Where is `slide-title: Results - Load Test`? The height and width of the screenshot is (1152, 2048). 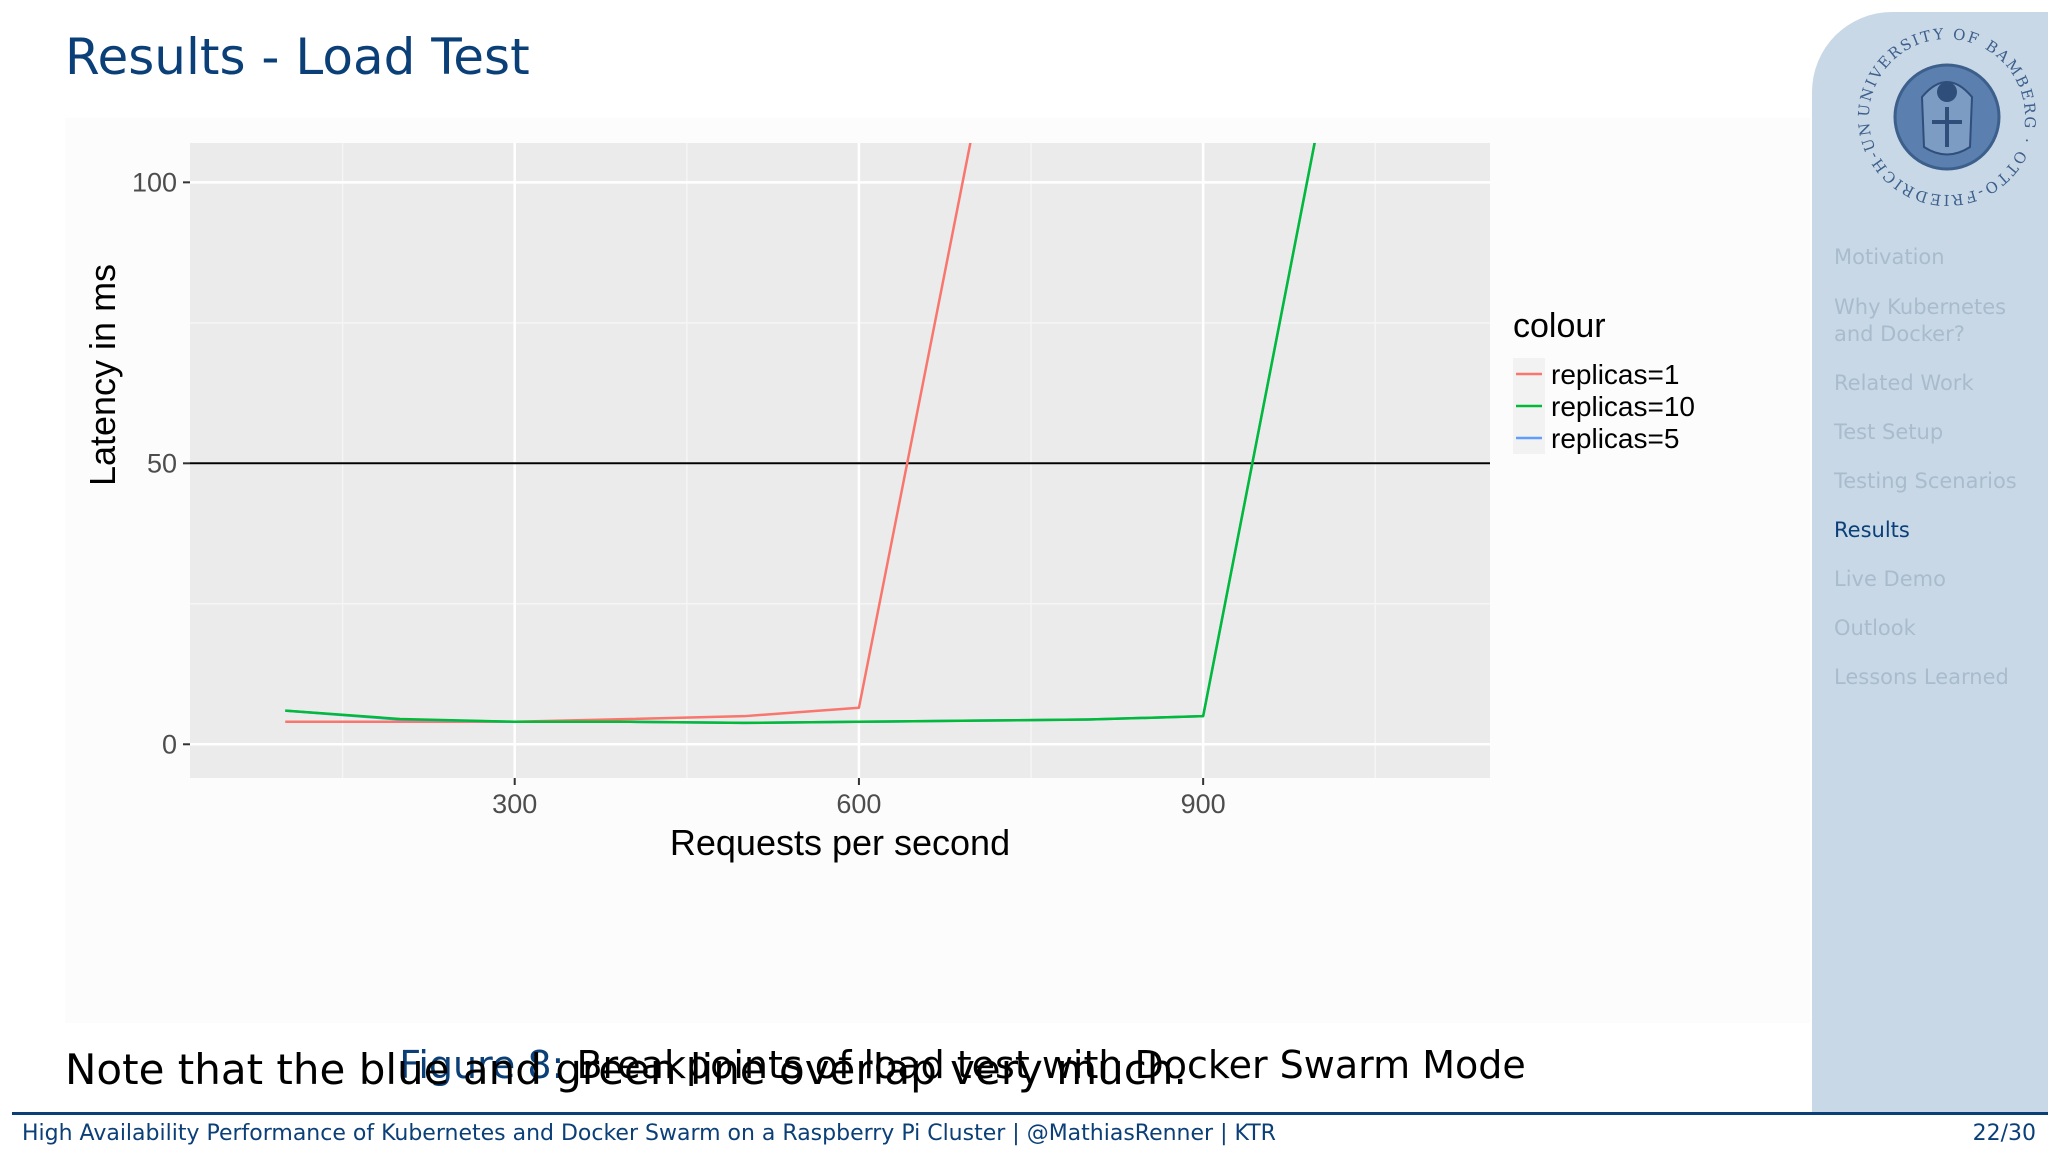 slide-title: Results - Load Test is located at coordinates (297, 57).